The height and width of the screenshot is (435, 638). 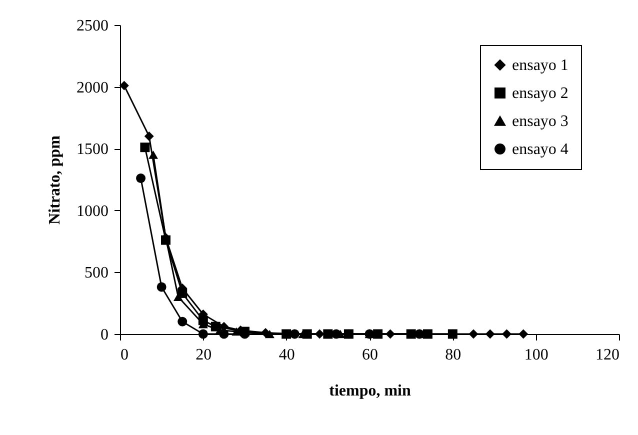 What do you see at coordinates (370, 355) in the screenshot?
I see `x-tick-label: 60` at bounding box center [370, 355].